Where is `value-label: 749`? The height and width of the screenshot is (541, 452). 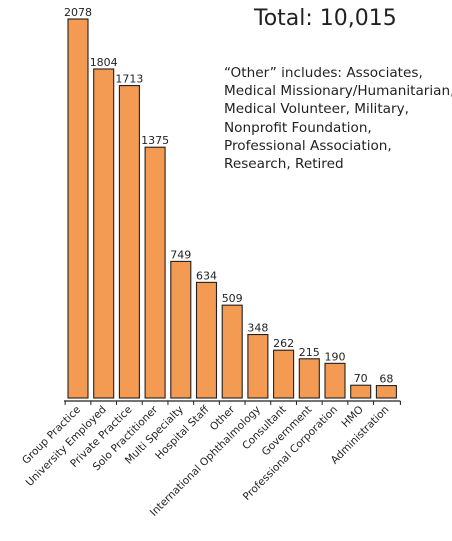
value-label: 749 is located at coordinates (180, 254).